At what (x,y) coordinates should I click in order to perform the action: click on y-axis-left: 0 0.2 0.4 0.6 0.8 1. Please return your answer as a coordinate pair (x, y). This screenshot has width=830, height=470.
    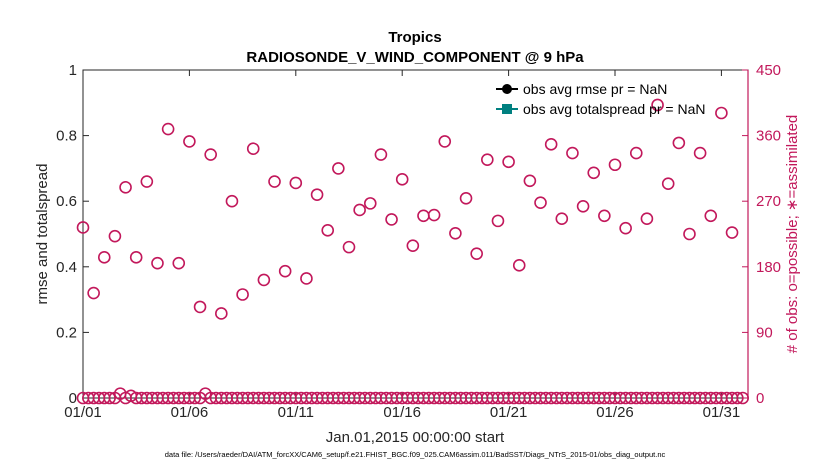
    Looking at the image, I should click on (72, 234).